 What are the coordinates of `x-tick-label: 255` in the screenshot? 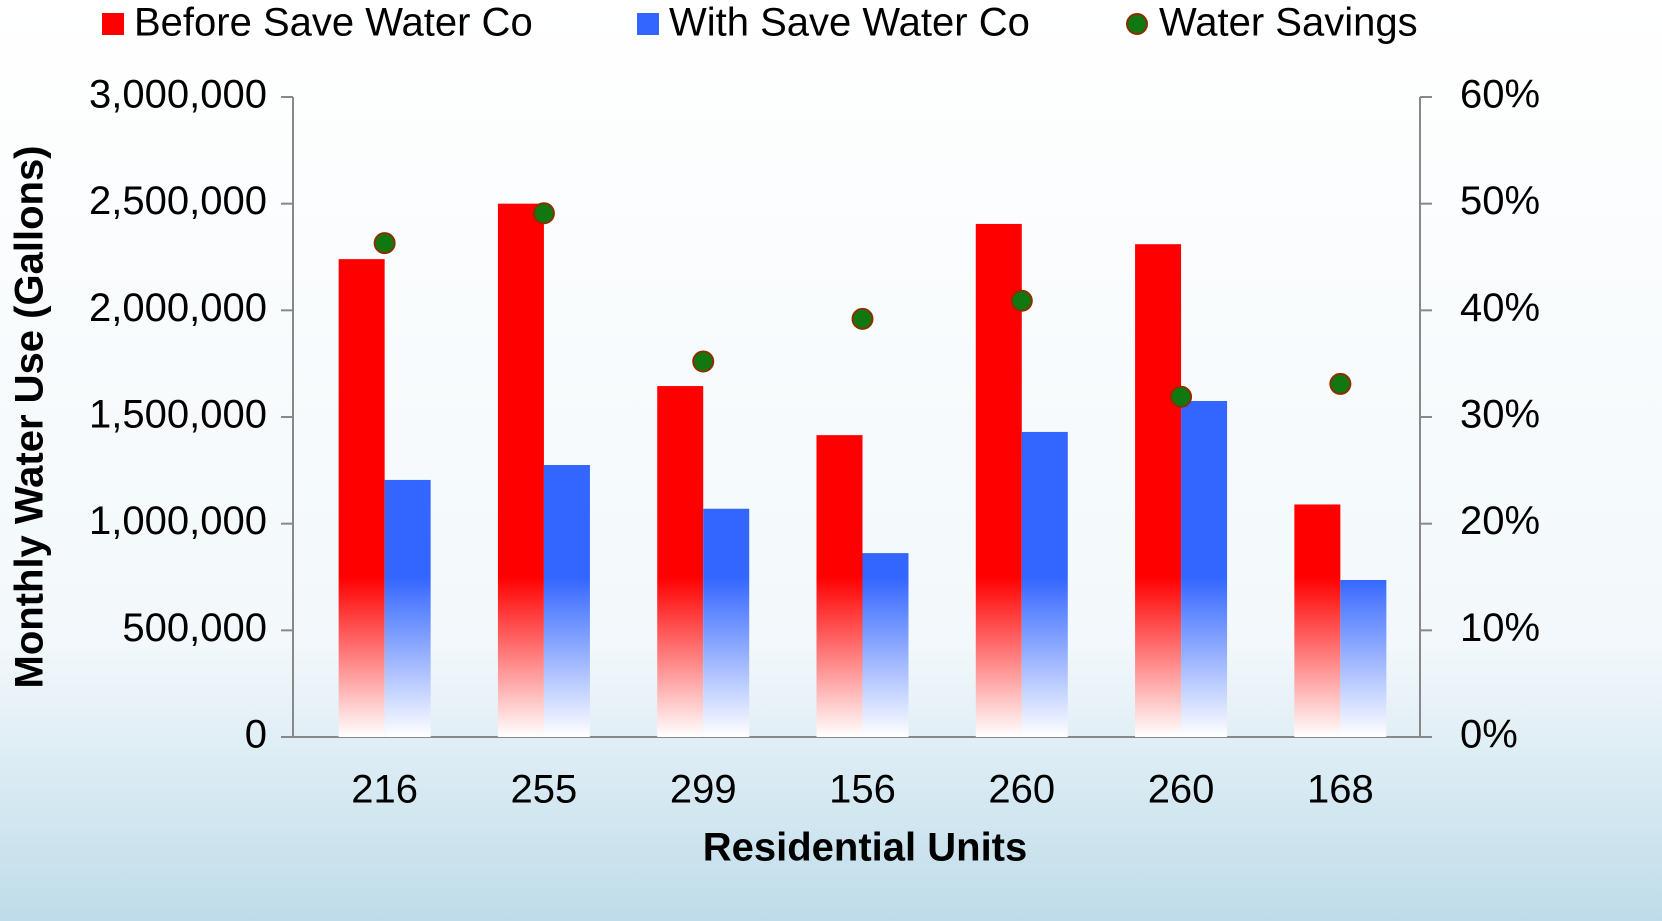 It's located at (544, 790).